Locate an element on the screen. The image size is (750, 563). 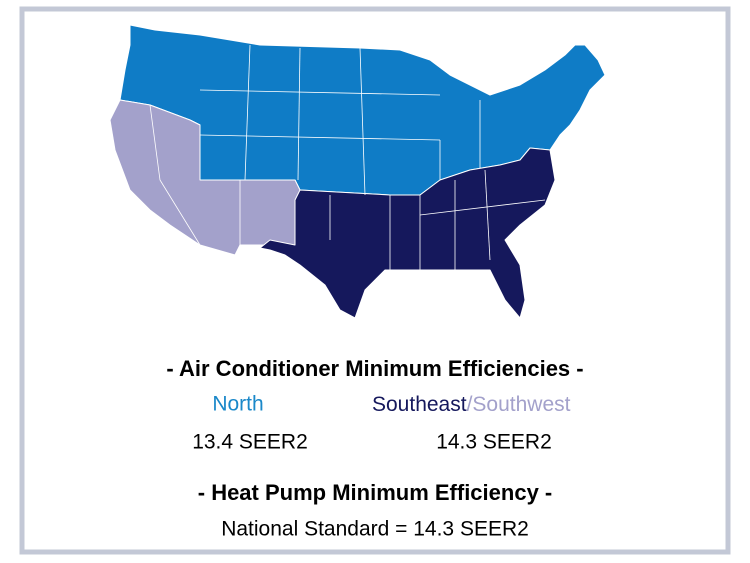
southwest-label: /Southwest is located at coordinates (519, 404).